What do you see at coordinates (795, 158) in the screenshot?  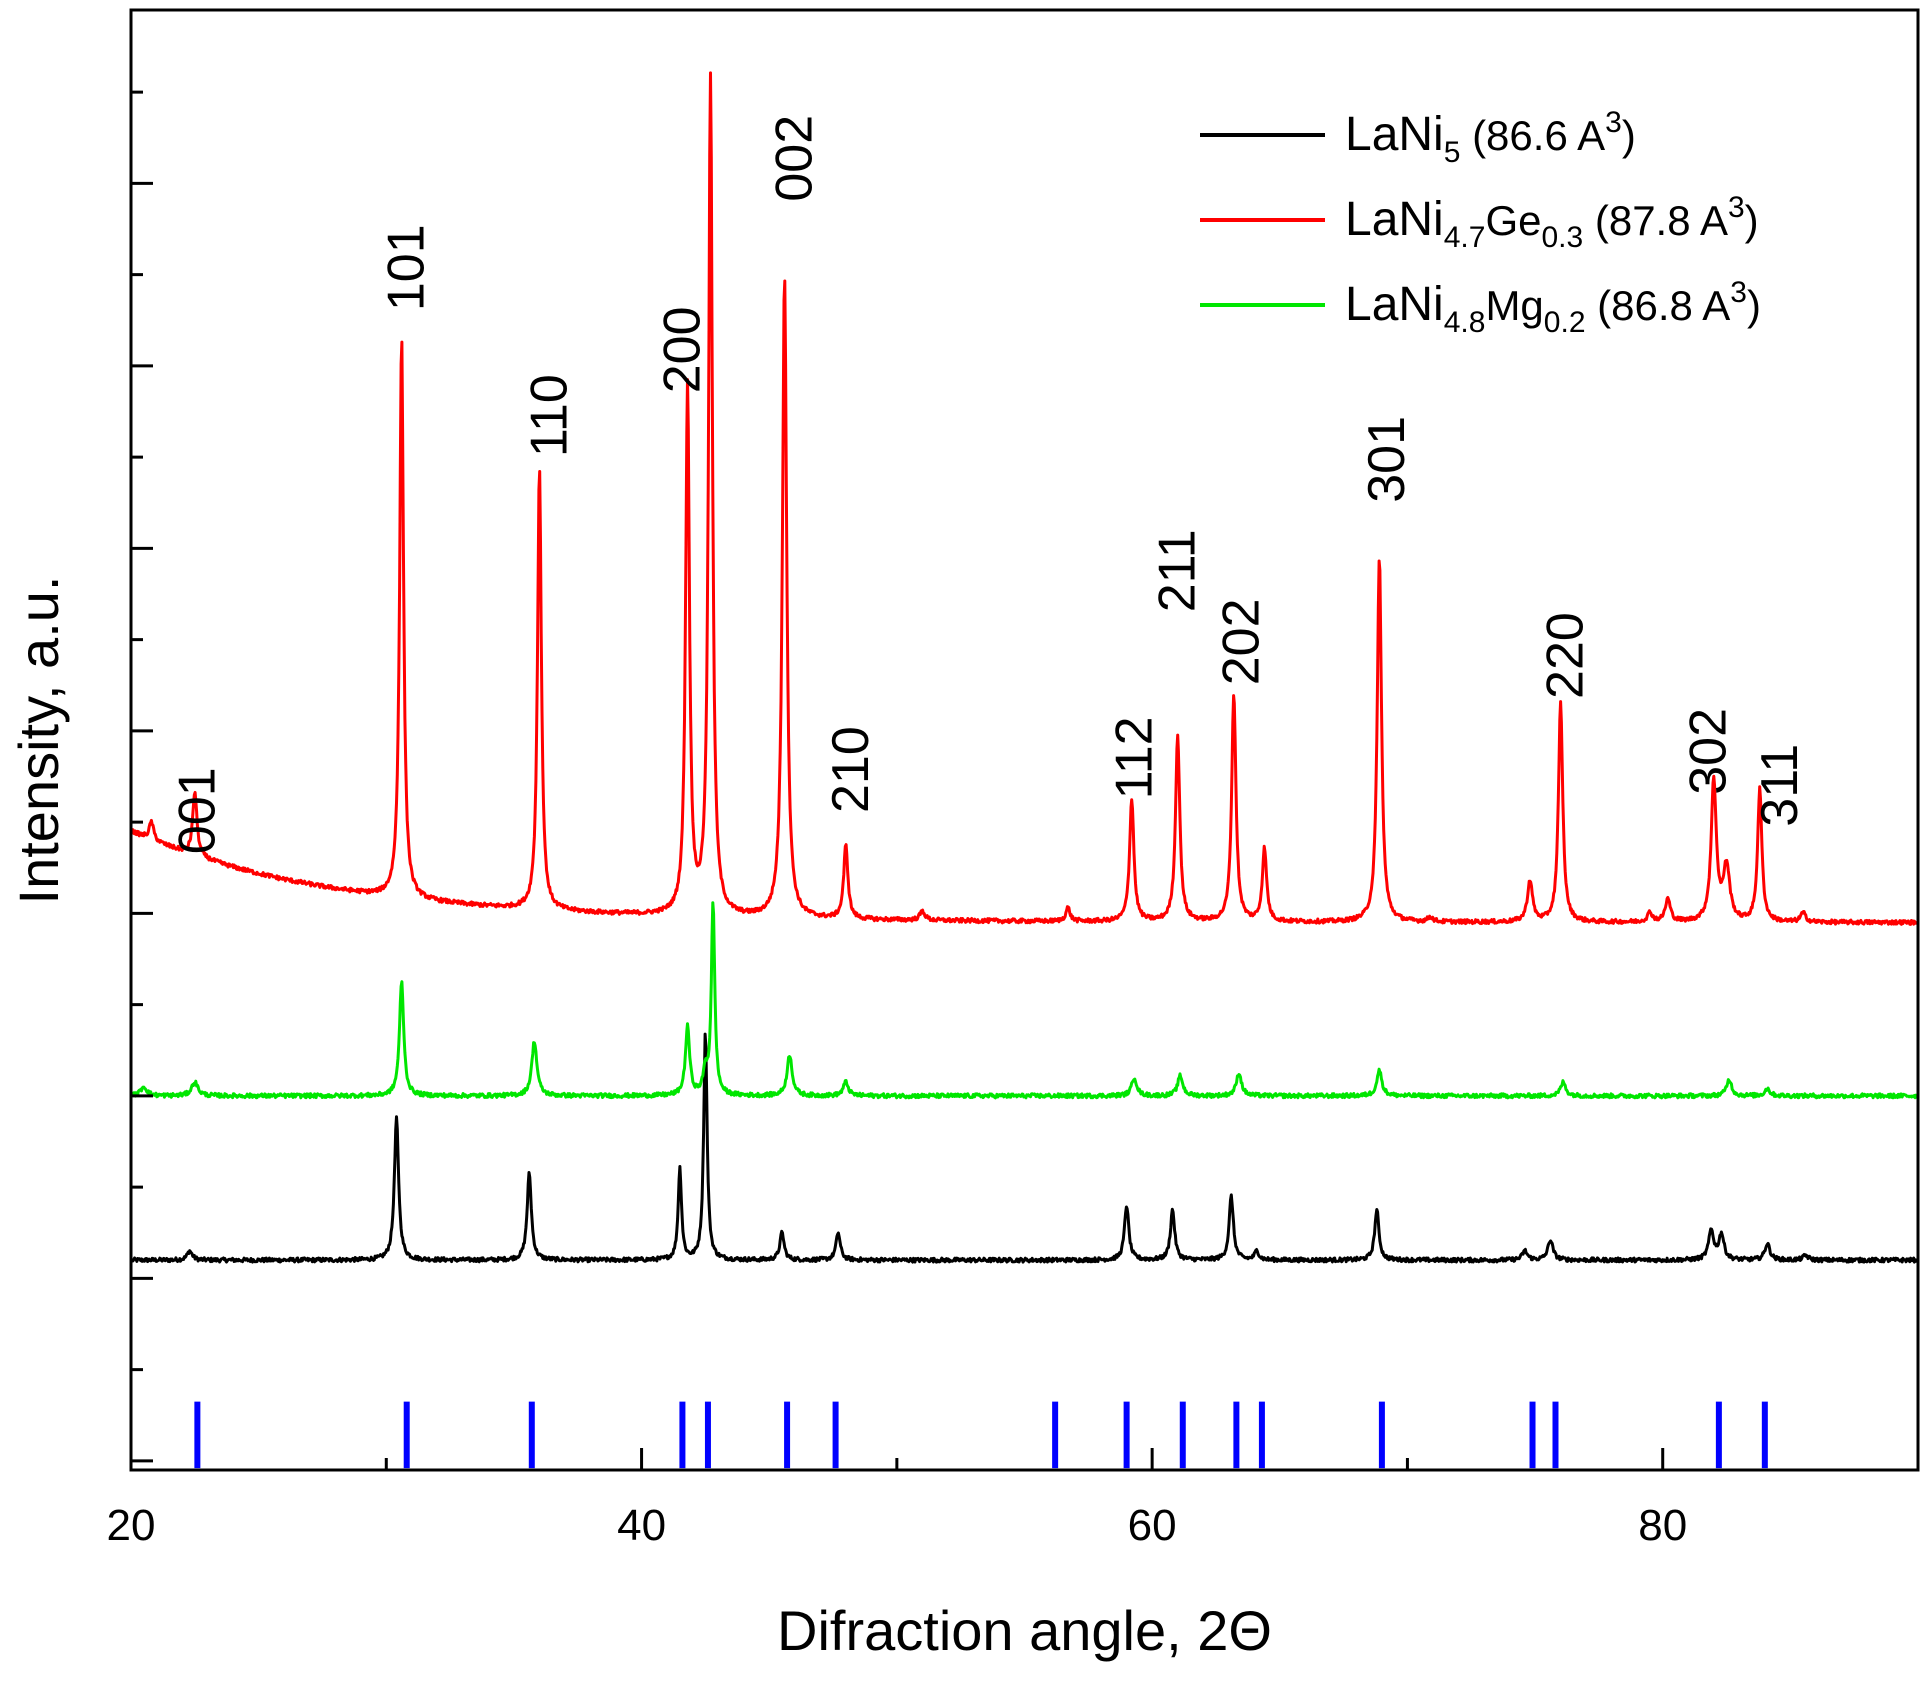 I see `peak-label: 002` at bounding box center [795, 158].